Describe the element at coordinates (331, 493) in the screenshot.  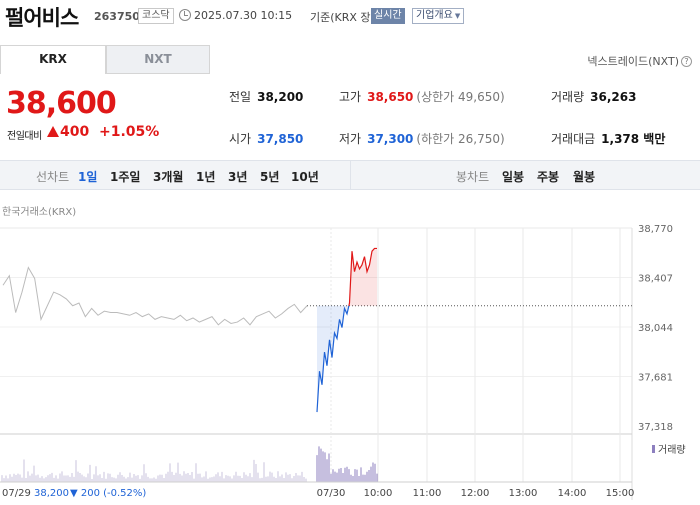
I see `x-tick-label: 07/30` at that location.